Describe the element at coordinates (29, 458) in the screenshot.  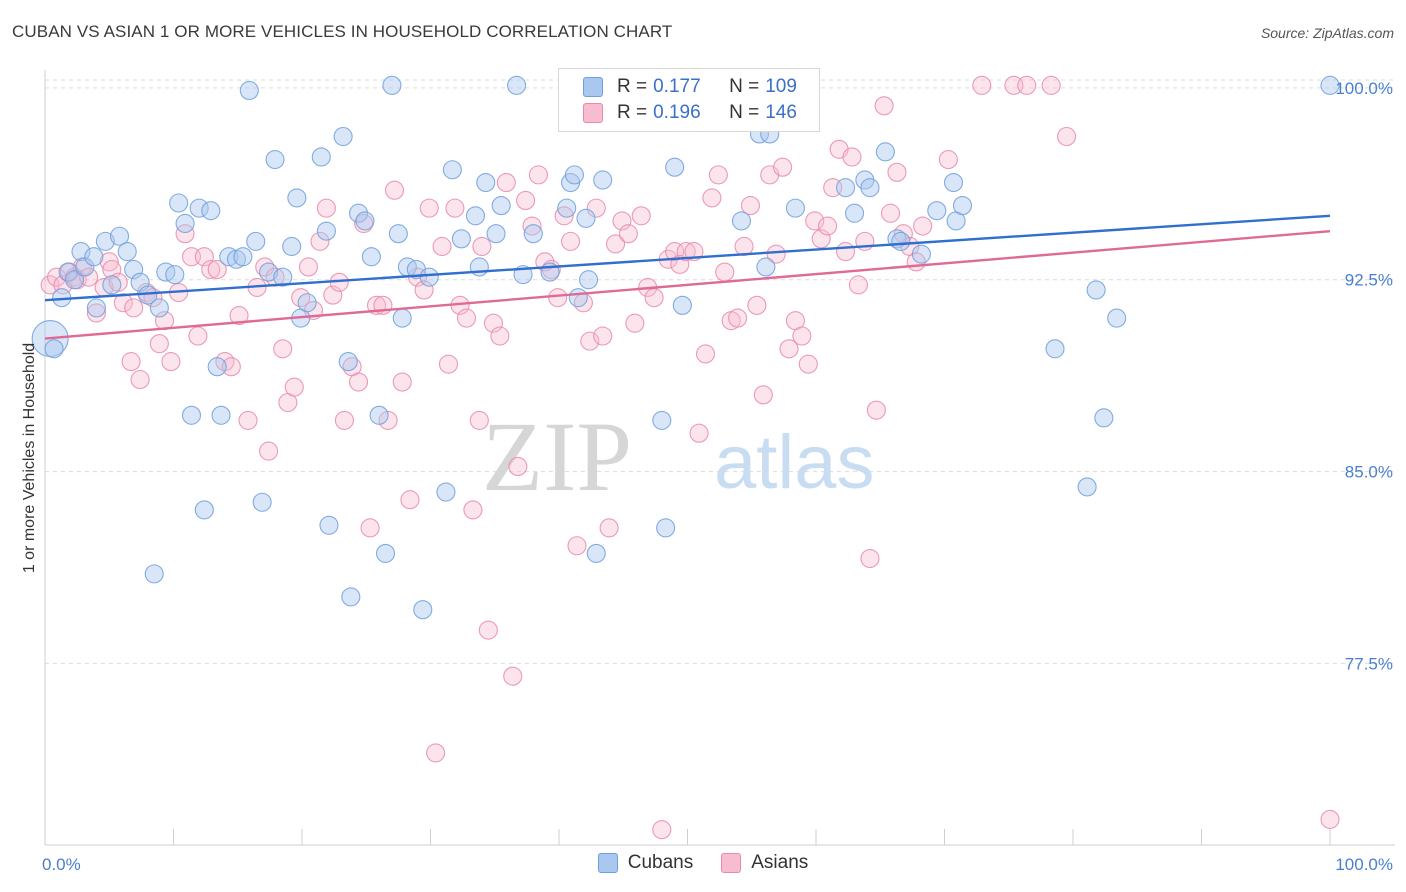
I see `y-axis-label: 1 or more Vehicles in Household` at that location.